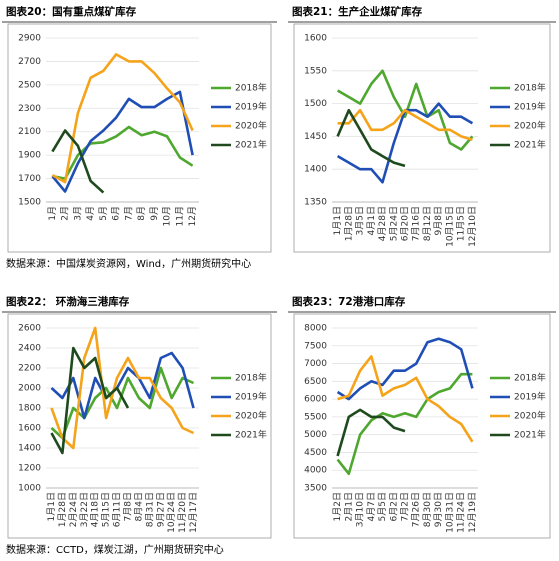 Image resolution: width=559 pixels, height=561 pixels. What do you see at coordinates (382, 223) in the screenshot?
I see `x-tick-label: 4月28日` at bounding box center [382, 223].